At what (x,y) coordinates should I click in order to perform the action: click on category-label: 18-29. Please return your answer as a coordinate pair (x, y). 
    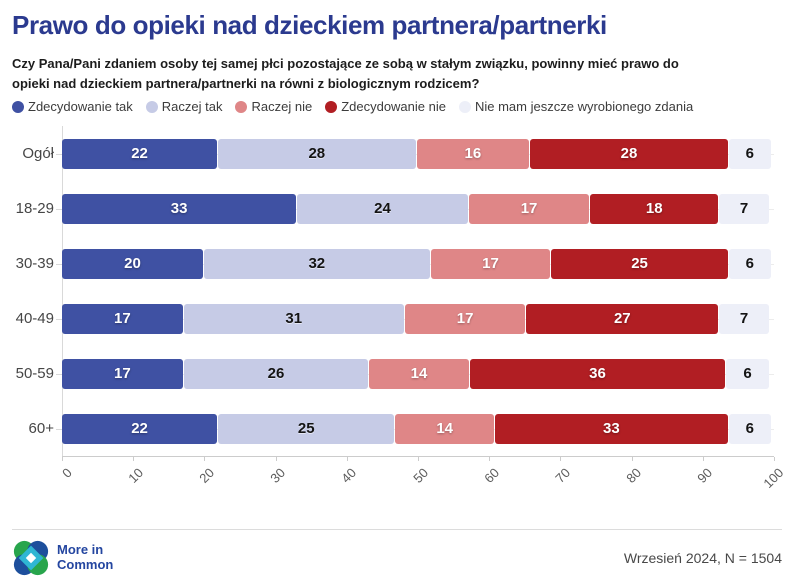
    Looking at the image, I should click on (34, 208).